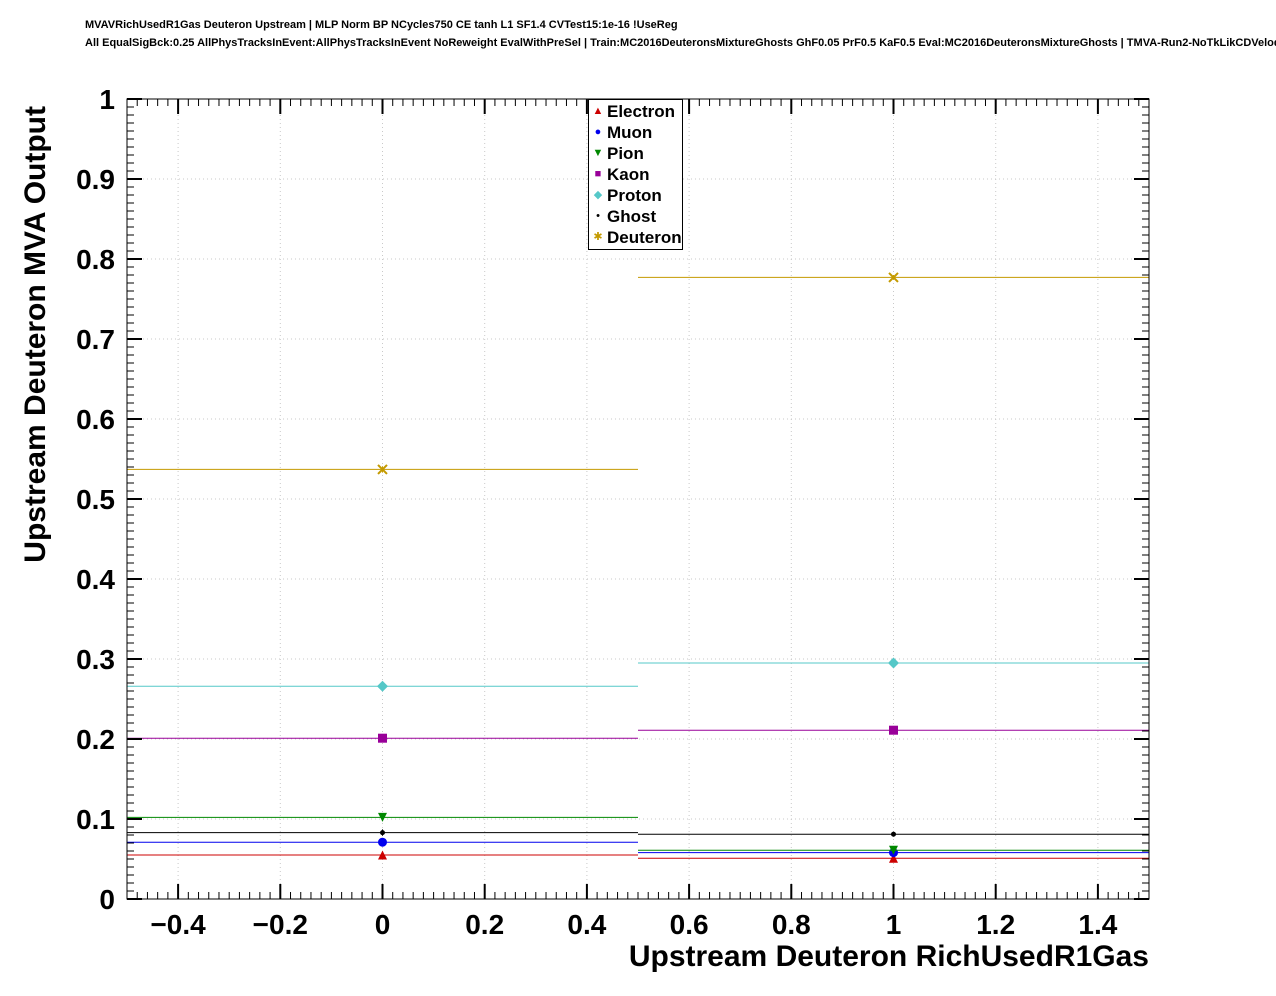  I want to click on diamond-marker-icon: ◆, so click(598, 195).